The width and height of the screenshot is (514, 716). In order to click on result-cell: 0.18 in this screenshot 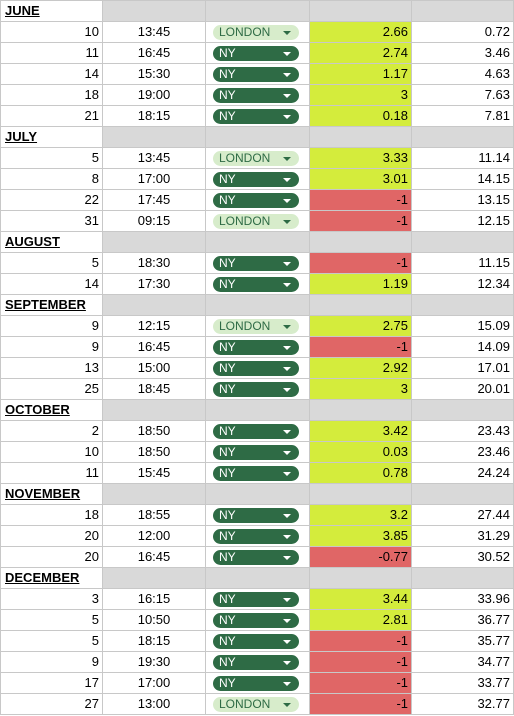, I will do `click(361, 116)`.